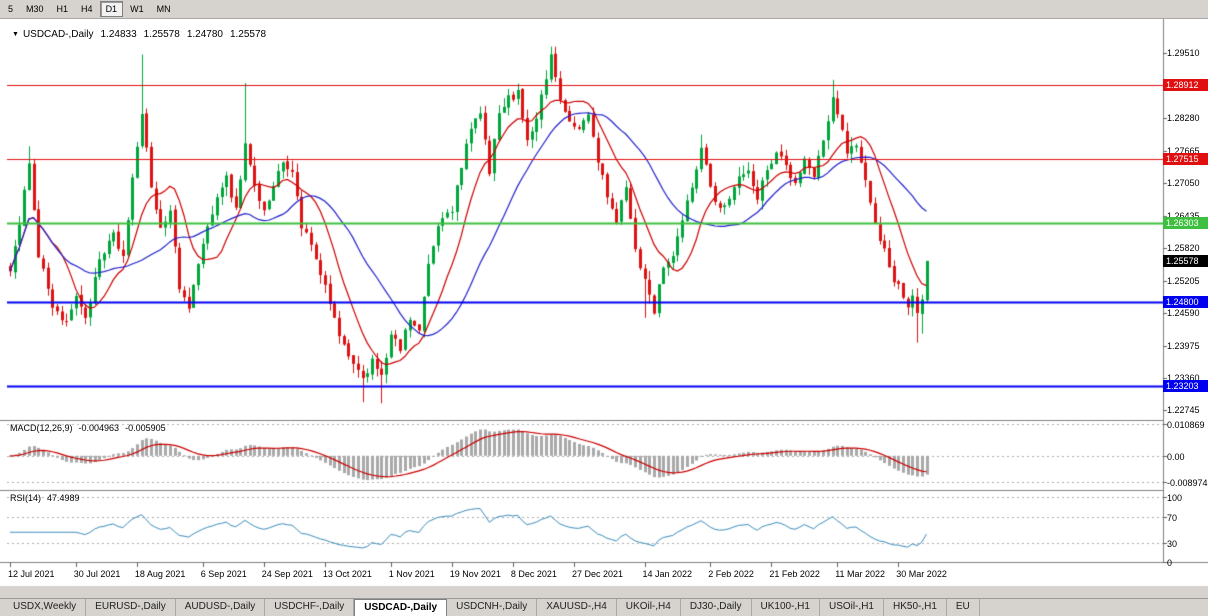 The width and height of the screenshot is (1208, 616). I want to click on symbol-tab-ukoil-h4: UKOil-,H4, so click(649, 607).